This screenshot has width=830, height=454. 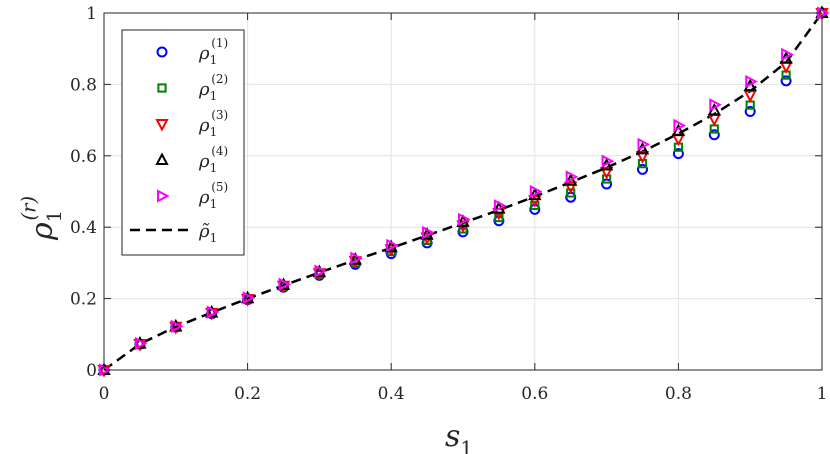 I want to click on legend: ρ1(1) ρ1(2) ρ1(3) ρ1(4) ρ1(5) ρ̃1, so click(x=183, y=142).